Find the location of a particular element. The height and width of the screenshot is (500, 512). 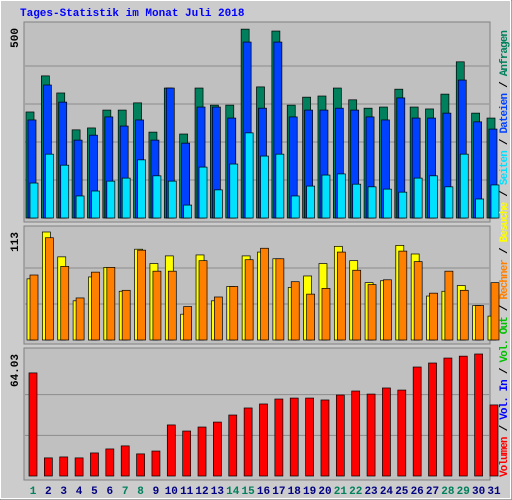

x-tick-label: 30 is located at coordinates (478, 492).